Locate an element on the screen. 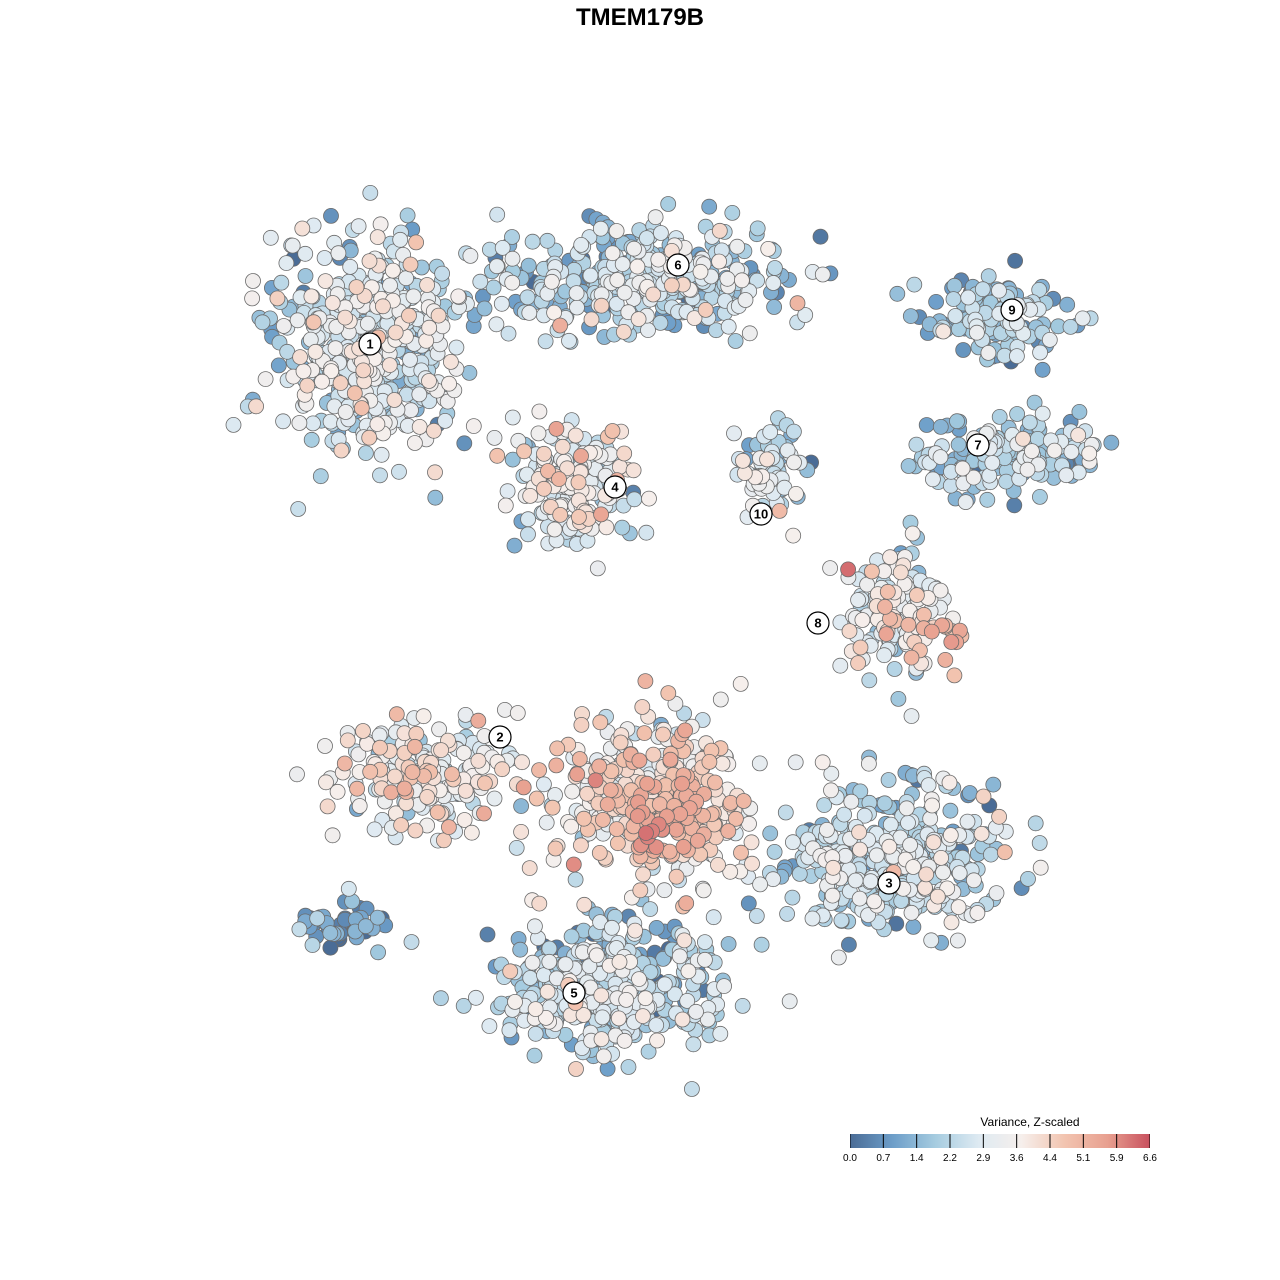 This screenshot has height=1280, width=1280. cluster-label-text: 2 is located at coordinates (499, 737).